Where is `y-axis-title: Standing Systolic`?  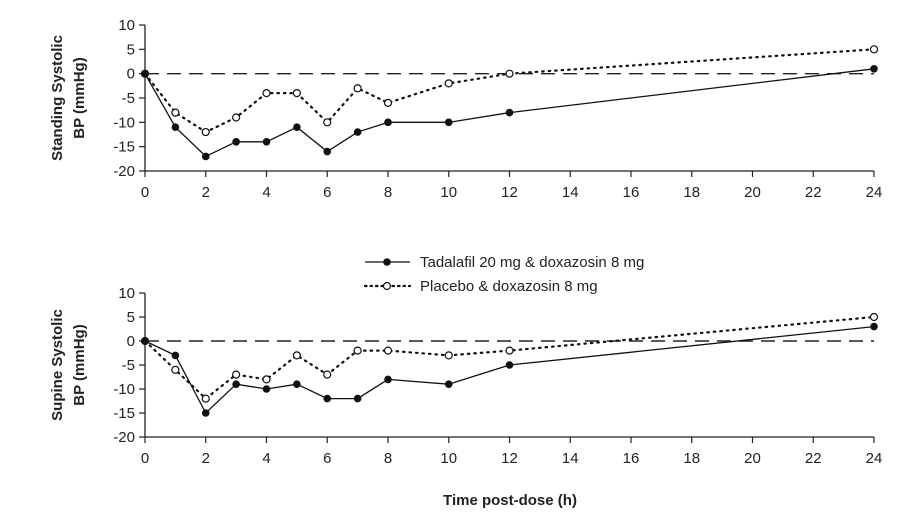 y-axis-title: Standing Systolic is located at coordinates (57, 98).